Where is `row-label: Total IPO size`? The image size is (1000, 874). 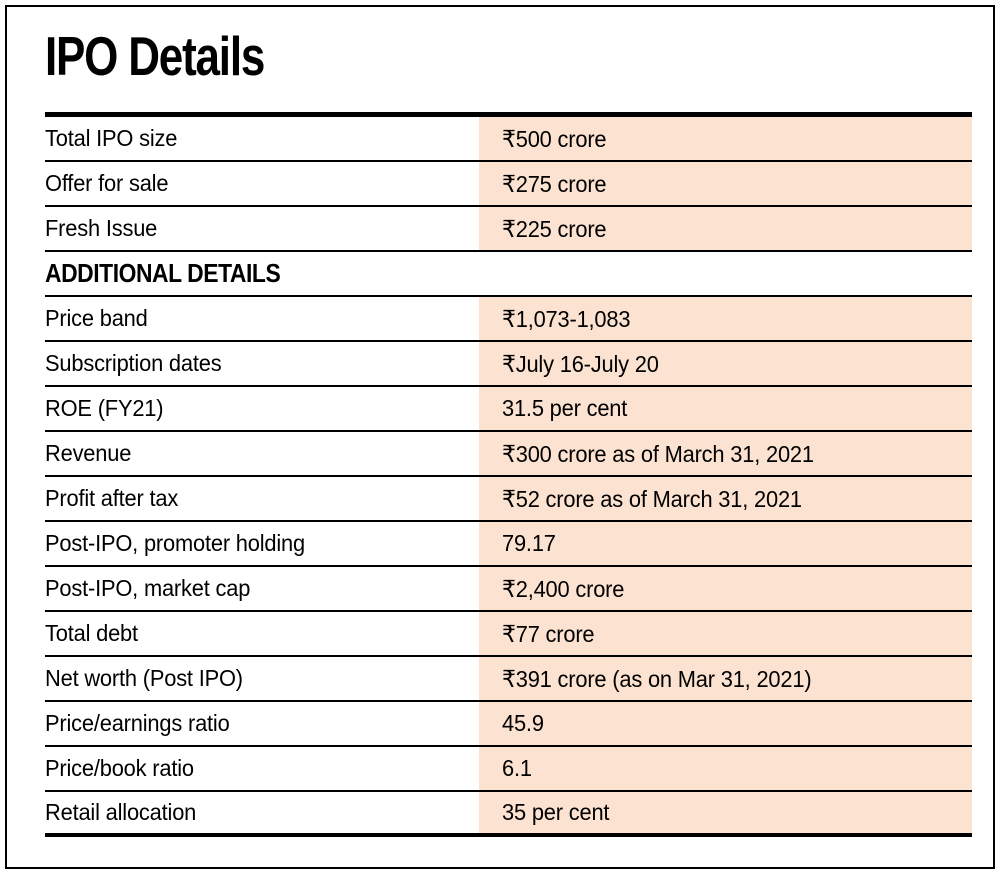 row-label: Total IPO size is located at coordinates (262, 138).